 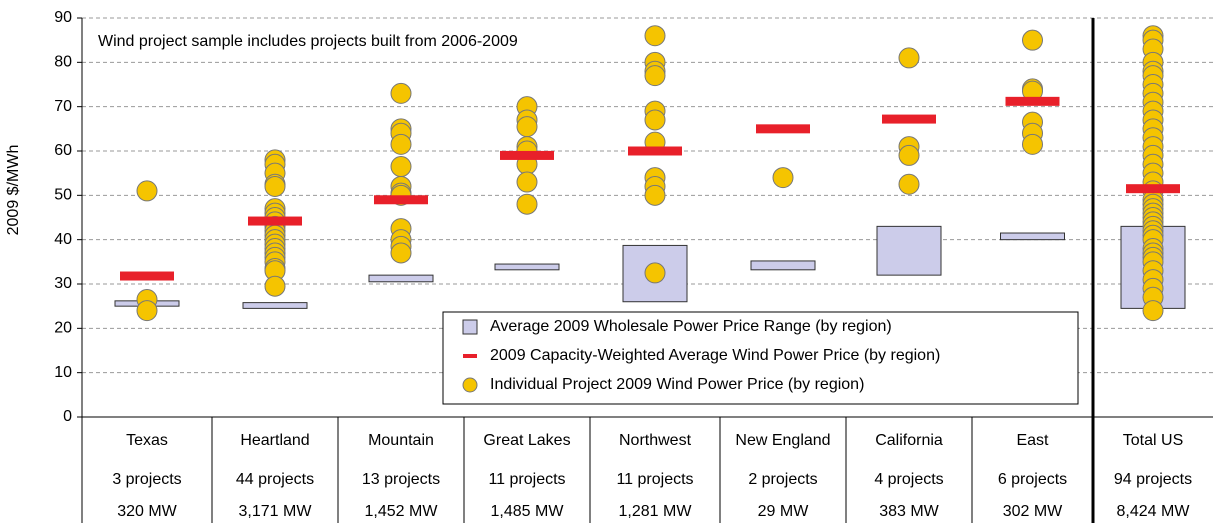 What do you see at coordinates (784, 511) in the screenshot?
I see `capacity-label: 29 MW` at bounding box center [784, 511].